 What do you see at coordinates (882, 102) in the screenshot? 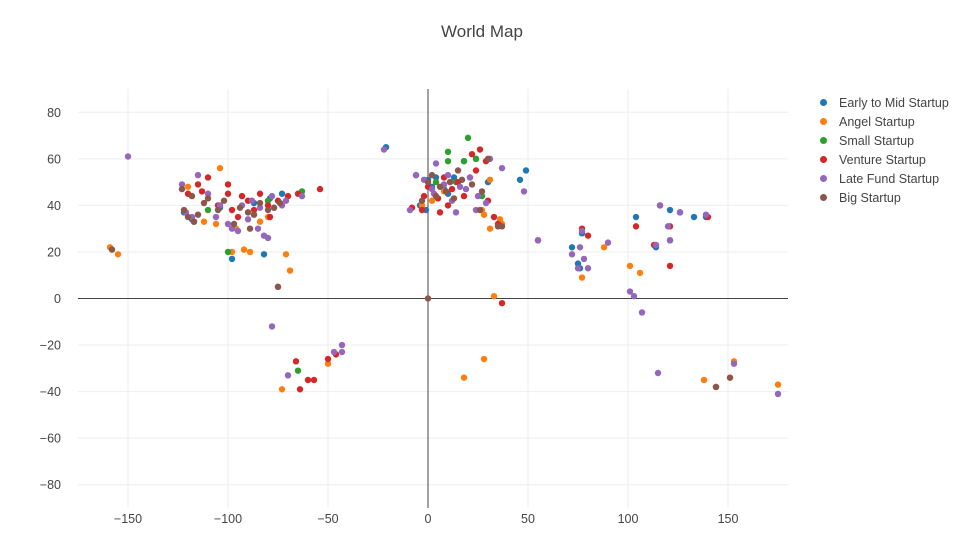
I see `legend-item: Early to Mid Startup` at bounding box center [882, 102].